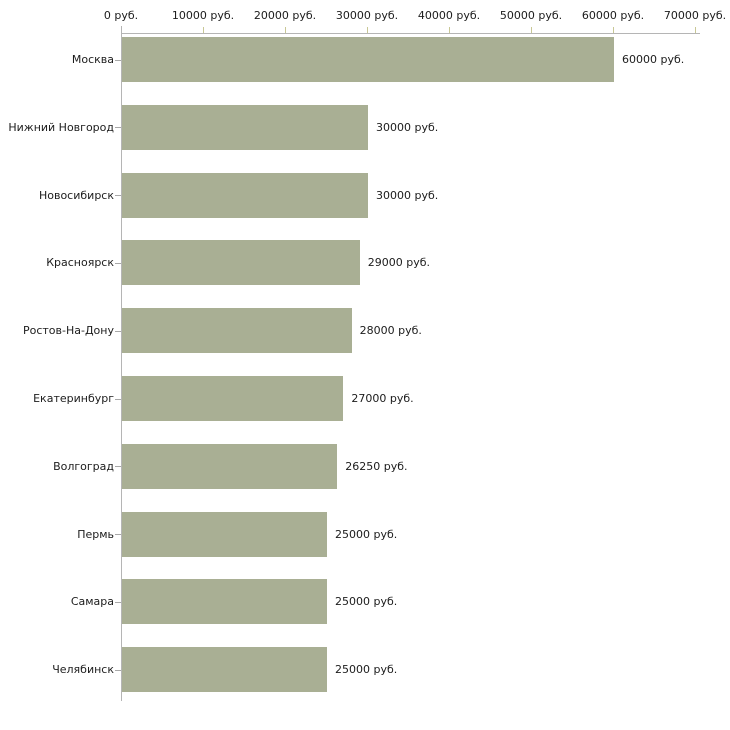 The width and height of the screenshot is (730, 730). Describe the element at coordinates (83, 466) in the screenshot. I see `category-label: Волгоград` at that location.